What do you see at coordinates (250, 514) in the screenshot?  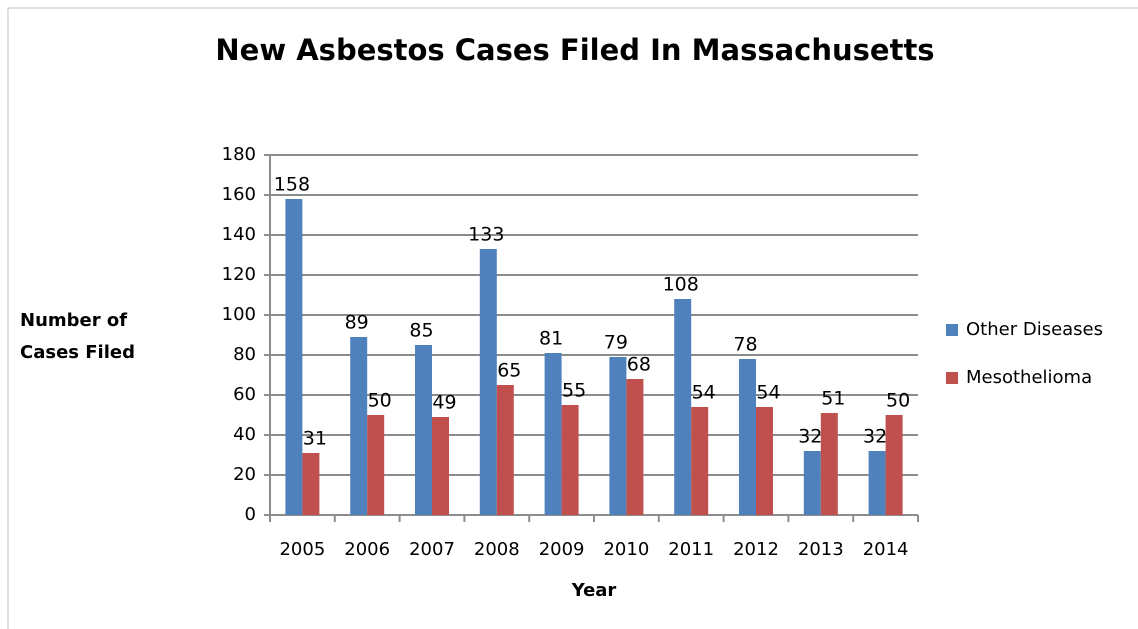 I see `y-tick-label: 0` at bounding box center [250, 514].